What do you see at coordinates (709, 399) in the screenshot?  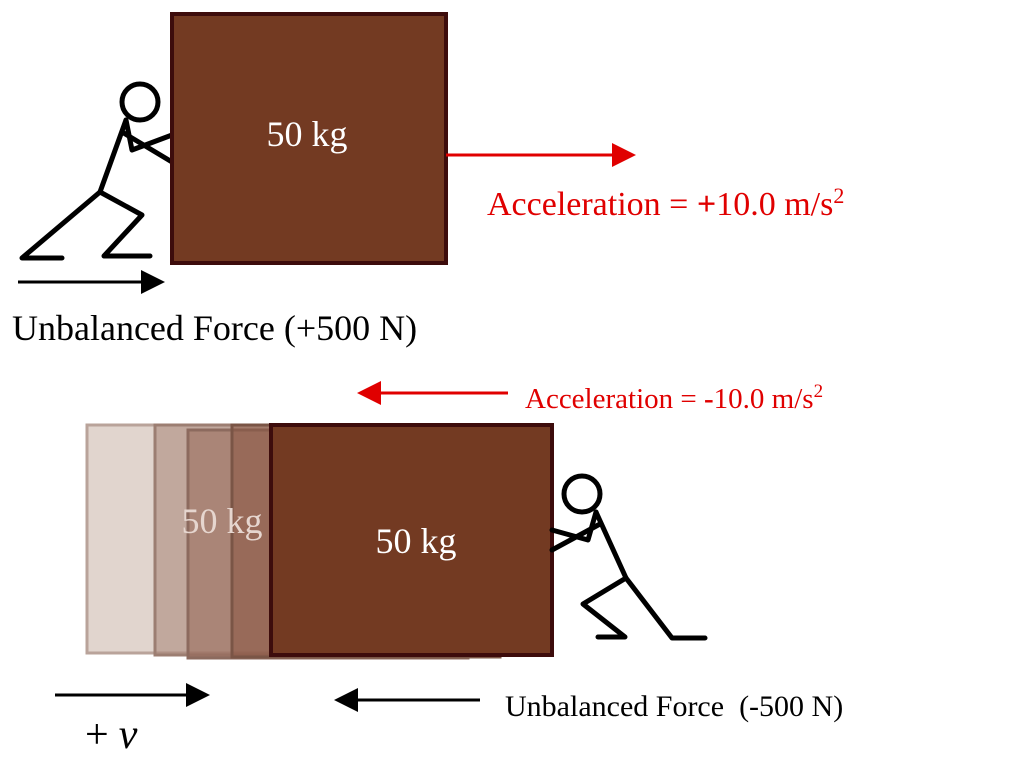 I see `sign: -` at bounding box center [709, 399].